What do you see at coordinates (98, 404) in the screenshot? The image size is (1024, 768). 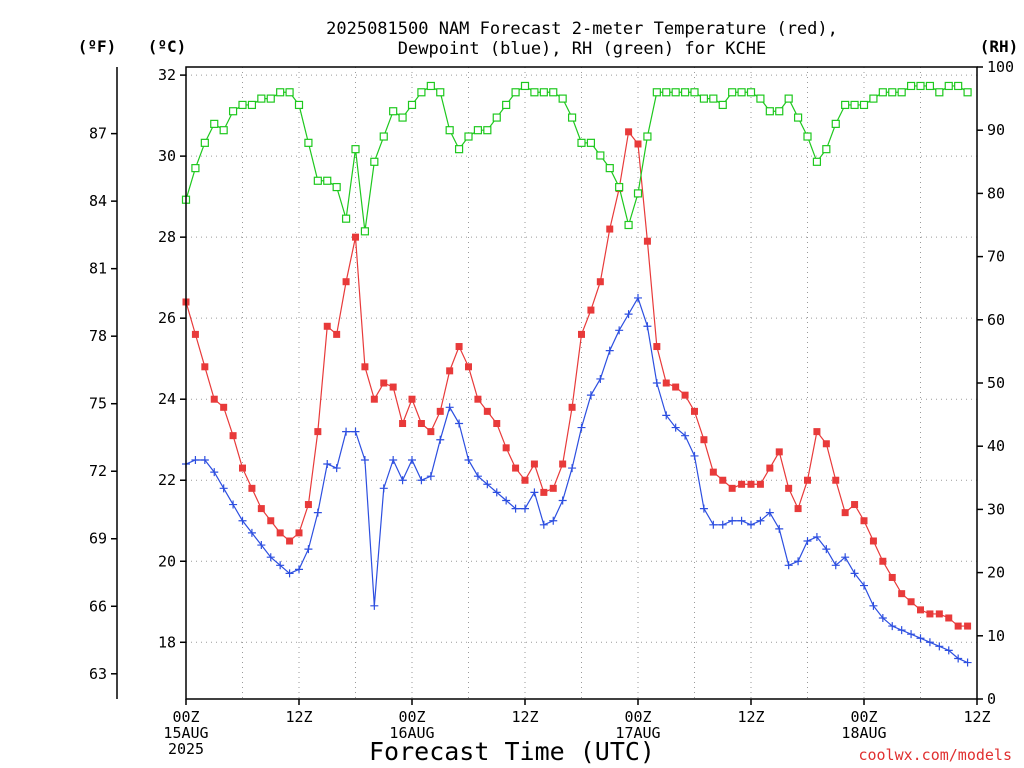 I see `fahrenheit-tick-label: 75` at bounding box center [98, 404].